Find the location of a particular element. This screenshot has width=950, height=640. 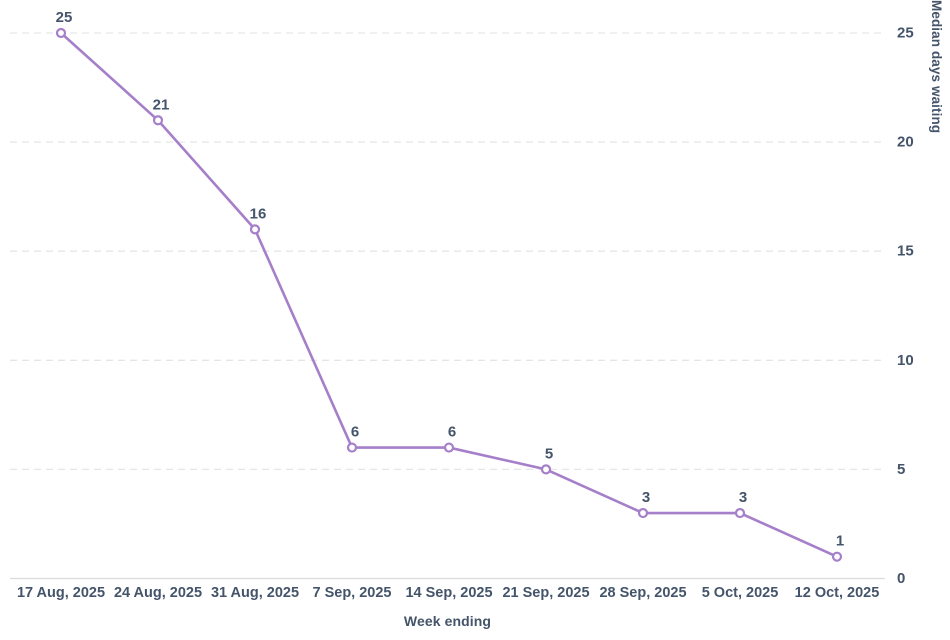

y-tick-label: 10 is located at coordinates (905, 360).